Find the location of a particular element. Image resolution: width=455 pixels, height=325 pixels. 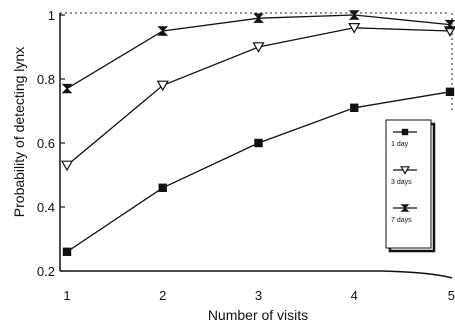

y-axis-title: Probability of detecting lynx is located at coordinates (19, 132).